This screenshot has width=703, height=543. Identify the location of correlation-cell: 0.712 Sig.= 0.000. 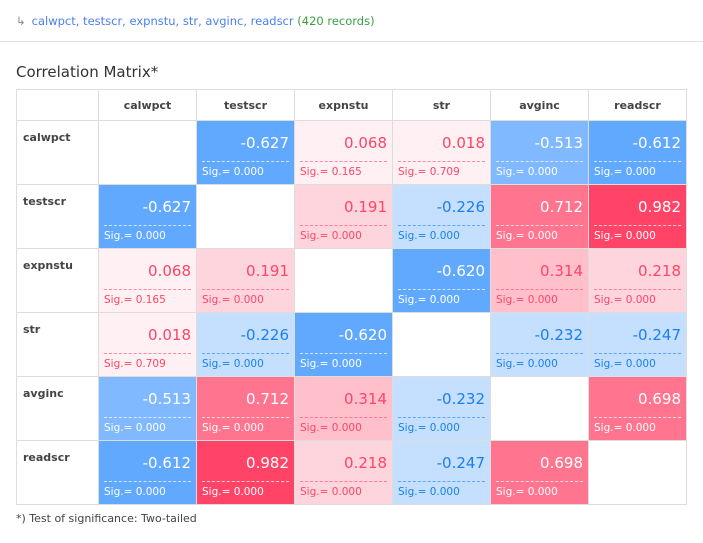
(539, 216).